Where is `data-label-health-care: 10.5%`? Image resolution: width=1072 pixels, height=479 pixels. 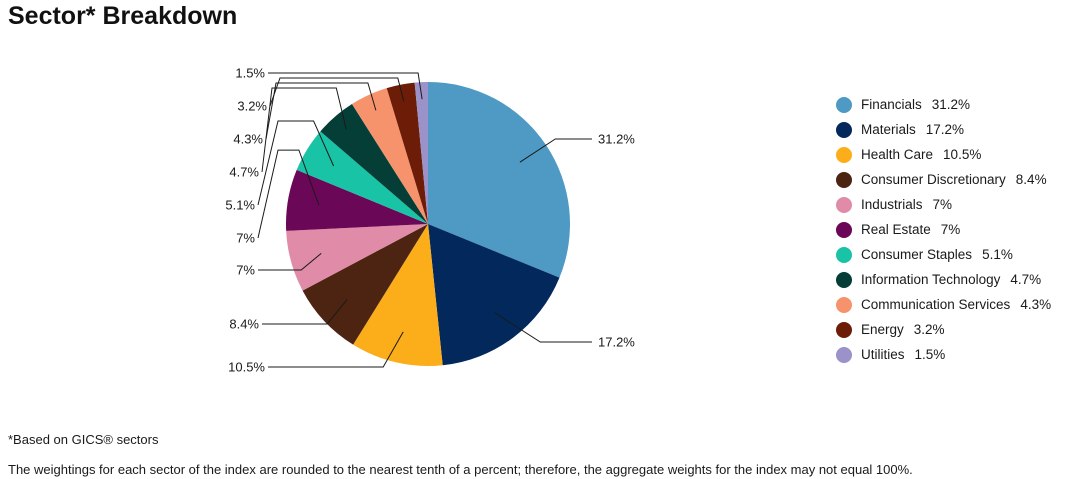 data-label-health-care: 10.5% is located at coordinates (246, 367).